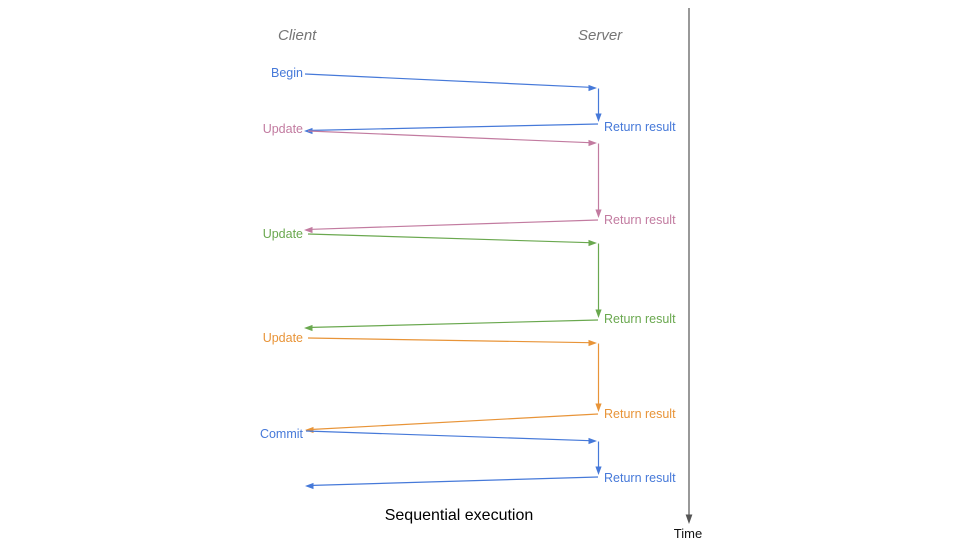 This screenshot has width=960, height=540. What do you see at coordinates (455, 421) in the screenshot?
I see `op-update3-return-line` at bounding box center [455, 421].